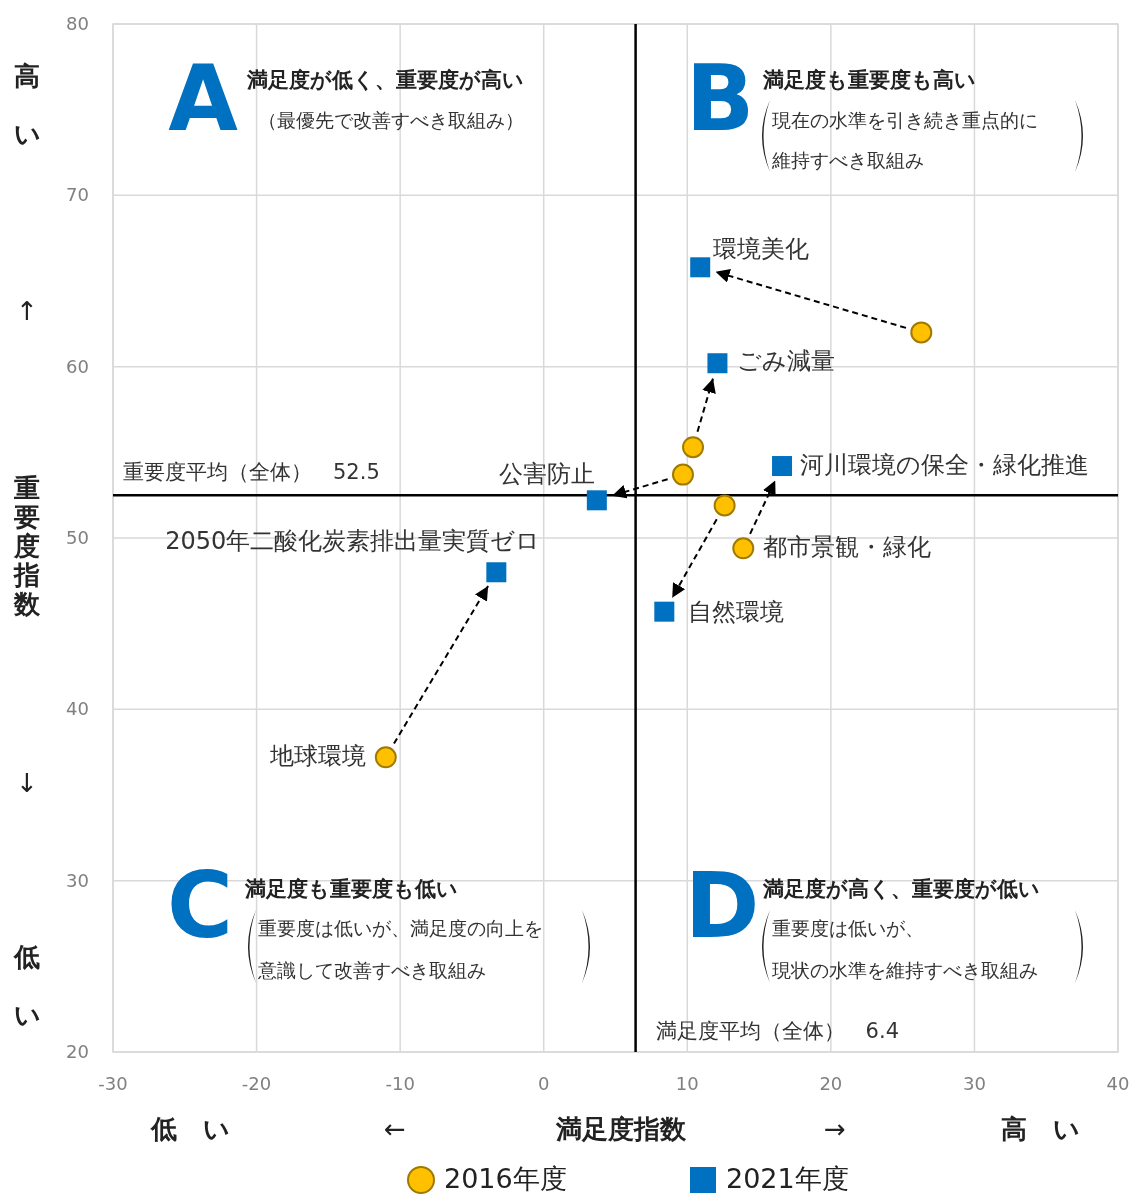 Image resolution: width=1132 pixels, height=1194 pixels. I want to click on x-tick-label: 30, so click(974, 1083).